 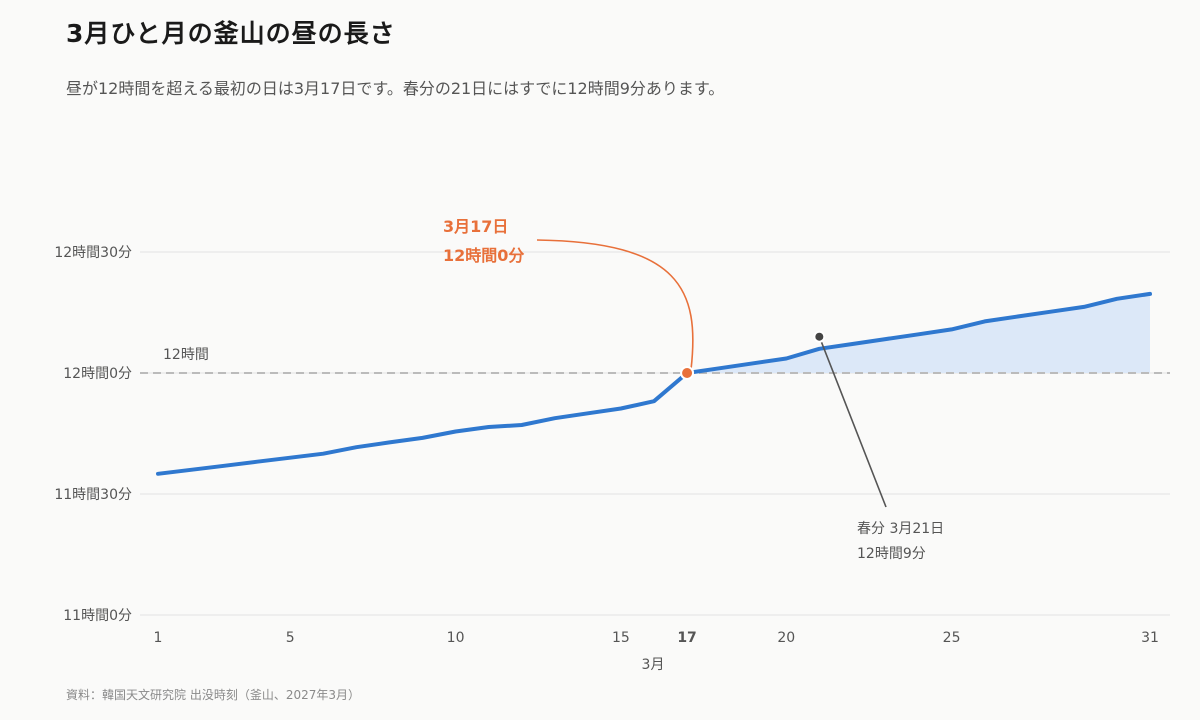 I want to click on x-tick-label: 20, so click(x=786, y=638).